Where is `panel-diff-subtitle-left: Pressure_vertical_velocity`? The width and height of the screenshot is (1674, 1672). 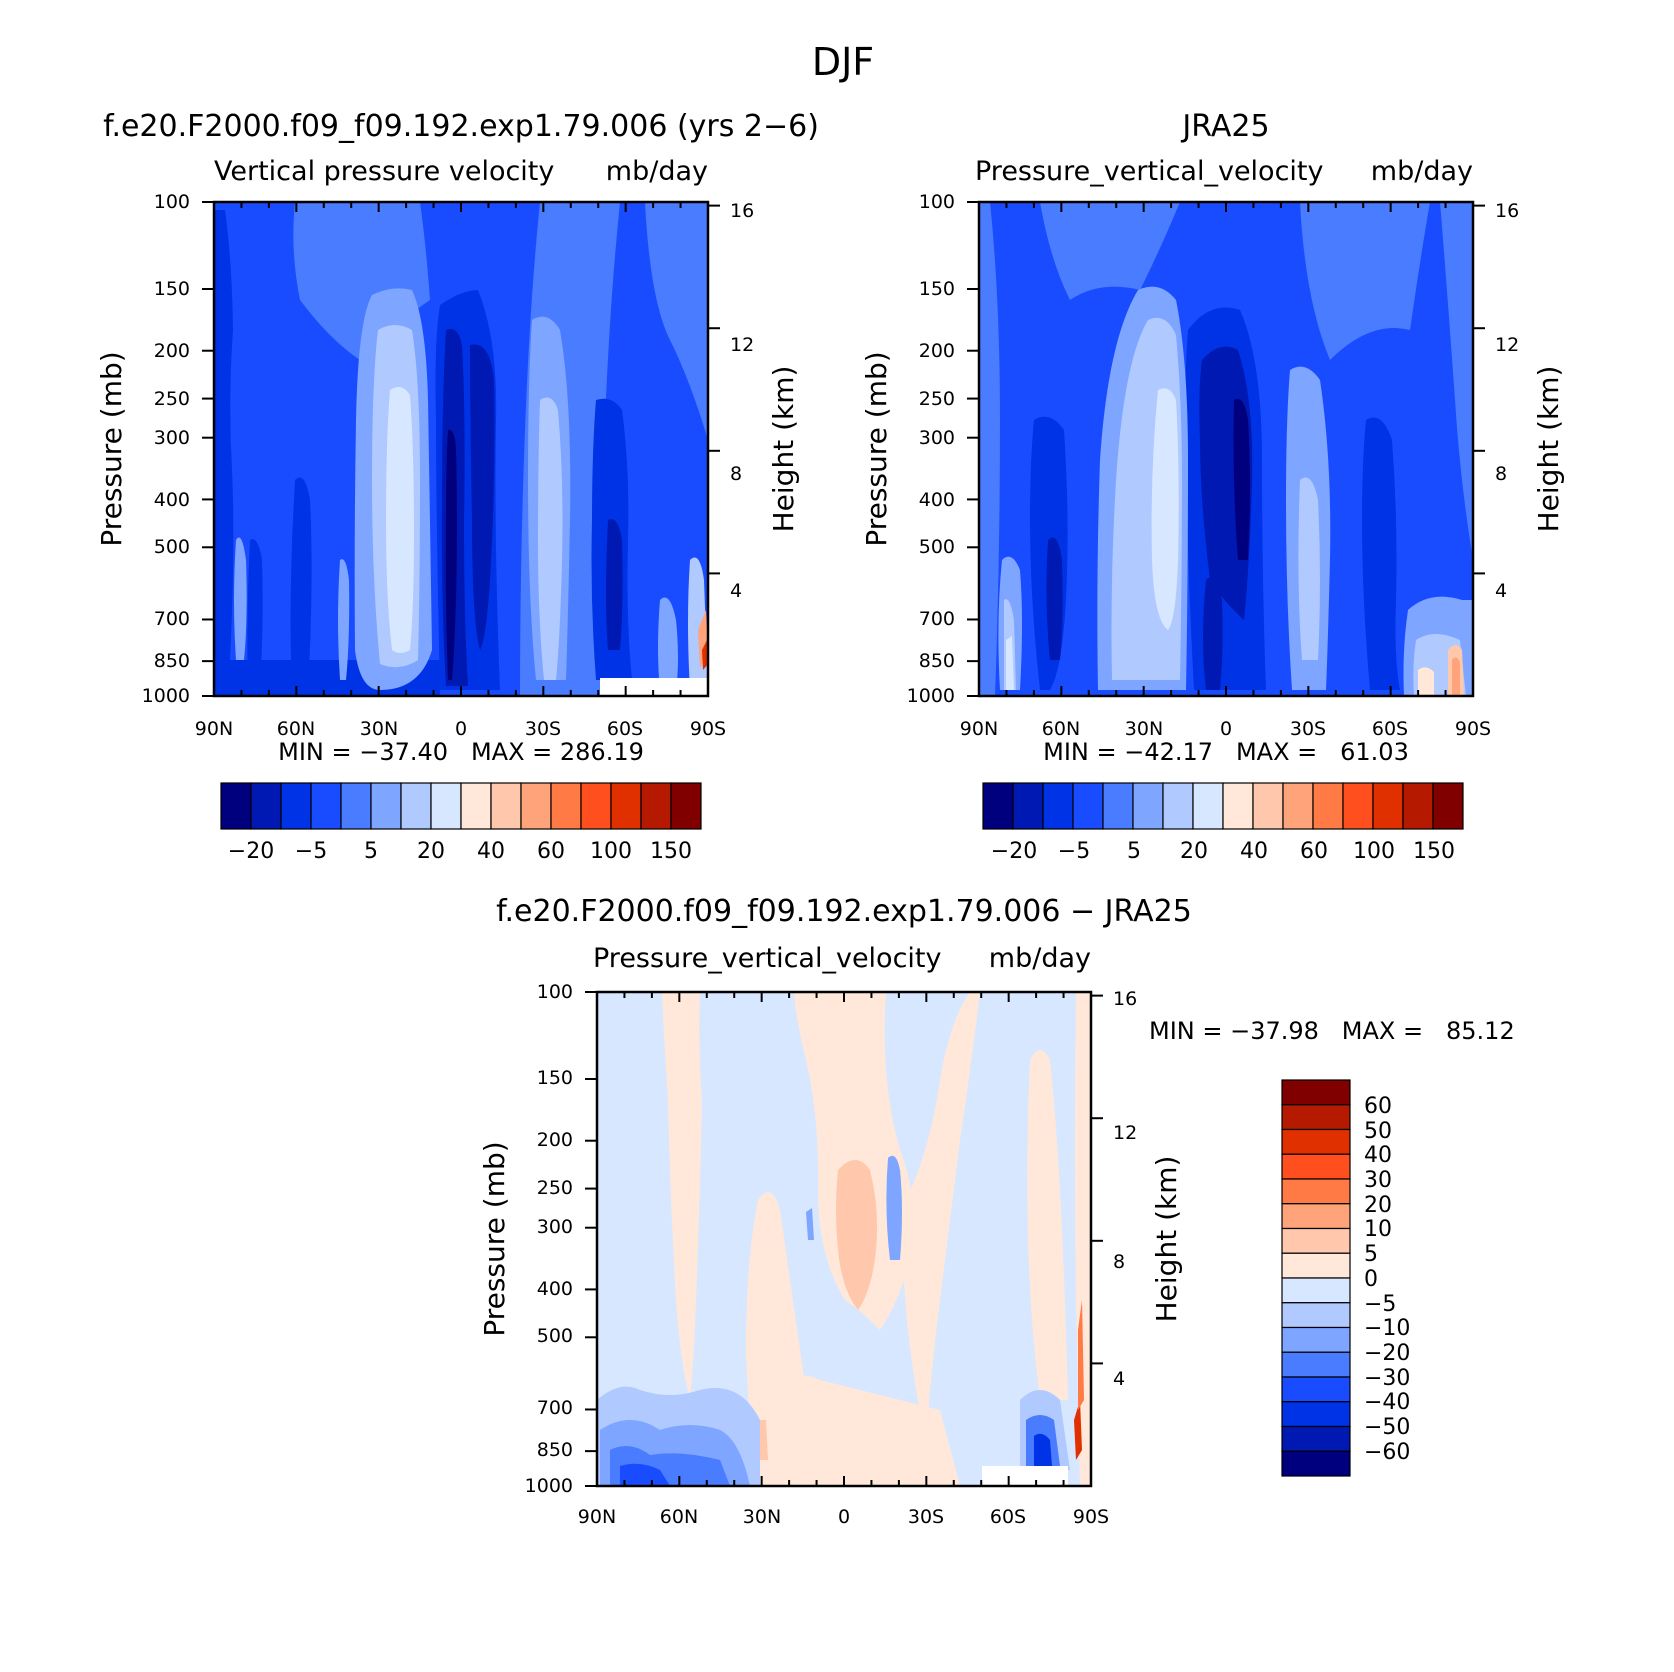 panel-diff-subtitle-left: Pressure_vertical_velocity is located at coordinates (767, 958).